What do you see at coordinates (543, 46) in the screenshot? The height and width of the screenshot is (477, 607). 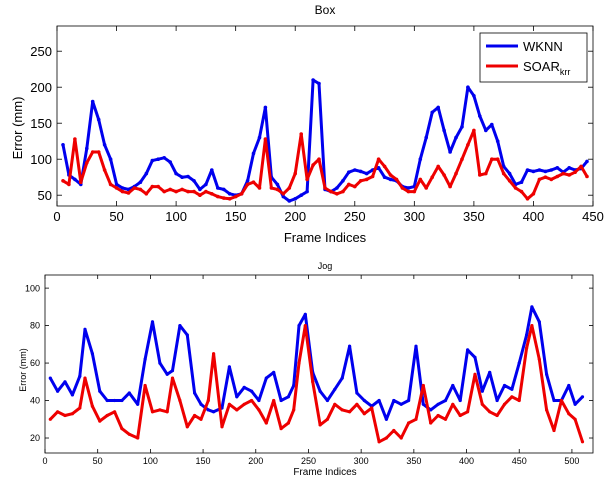 I see `legend-label-wknn: WKNN` at bounding box center [543, 46].